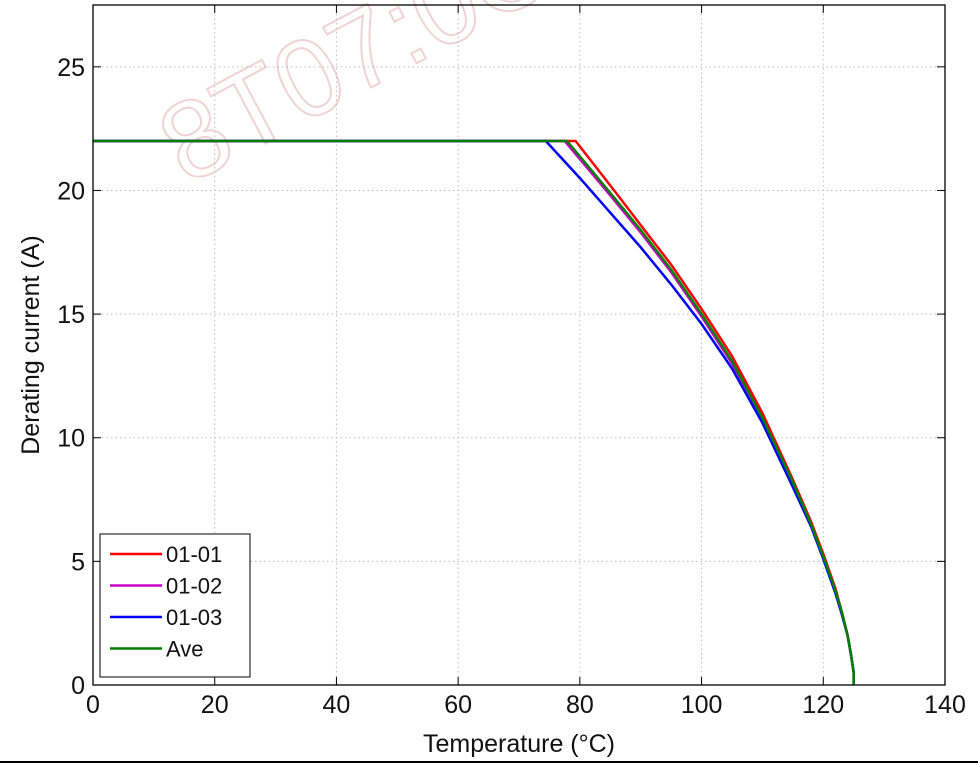 This screenshot has width=978, height=765. What do you see at coordinates (215, 705) in the screenshot?
I see `x-tick-label: 20` at bounding box center [215, 705].